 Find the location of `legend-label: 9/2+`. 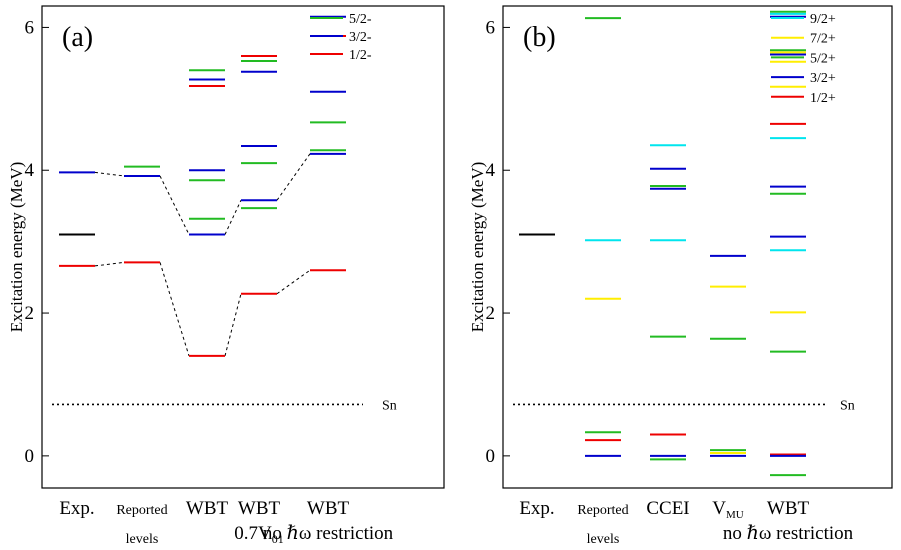

legend-label: 9/2+ is located at coordinates (823, 19).